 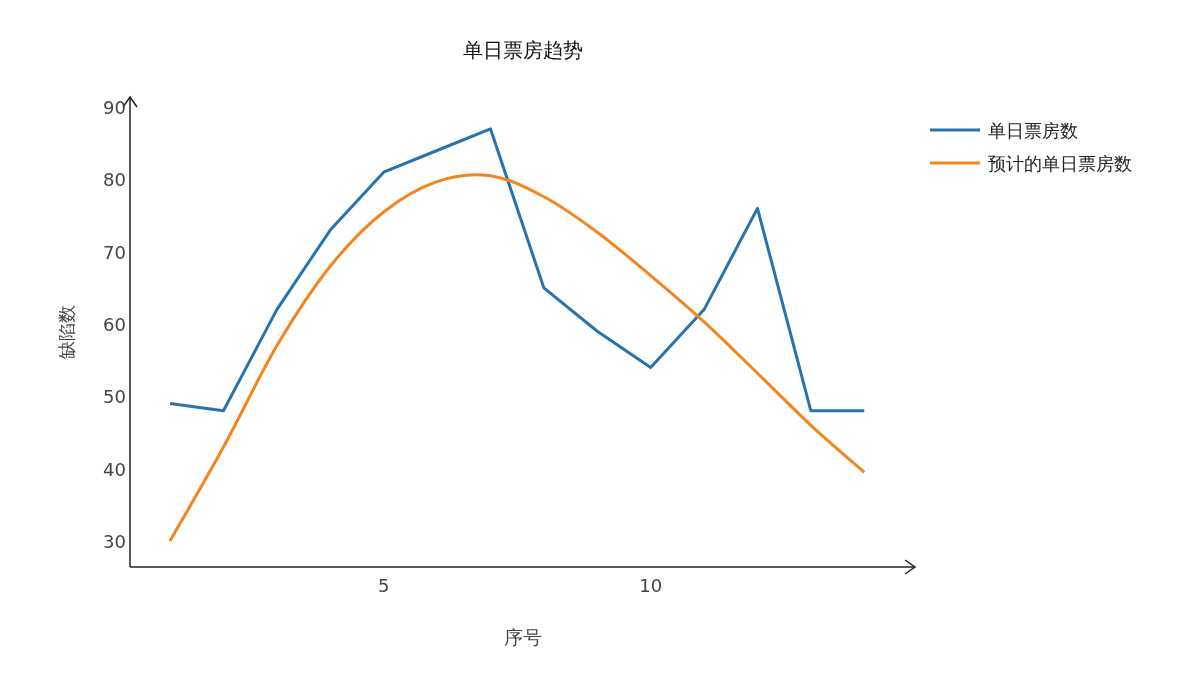 I want to click on ylabel: 缺陷数, so click(x=66, y=332).